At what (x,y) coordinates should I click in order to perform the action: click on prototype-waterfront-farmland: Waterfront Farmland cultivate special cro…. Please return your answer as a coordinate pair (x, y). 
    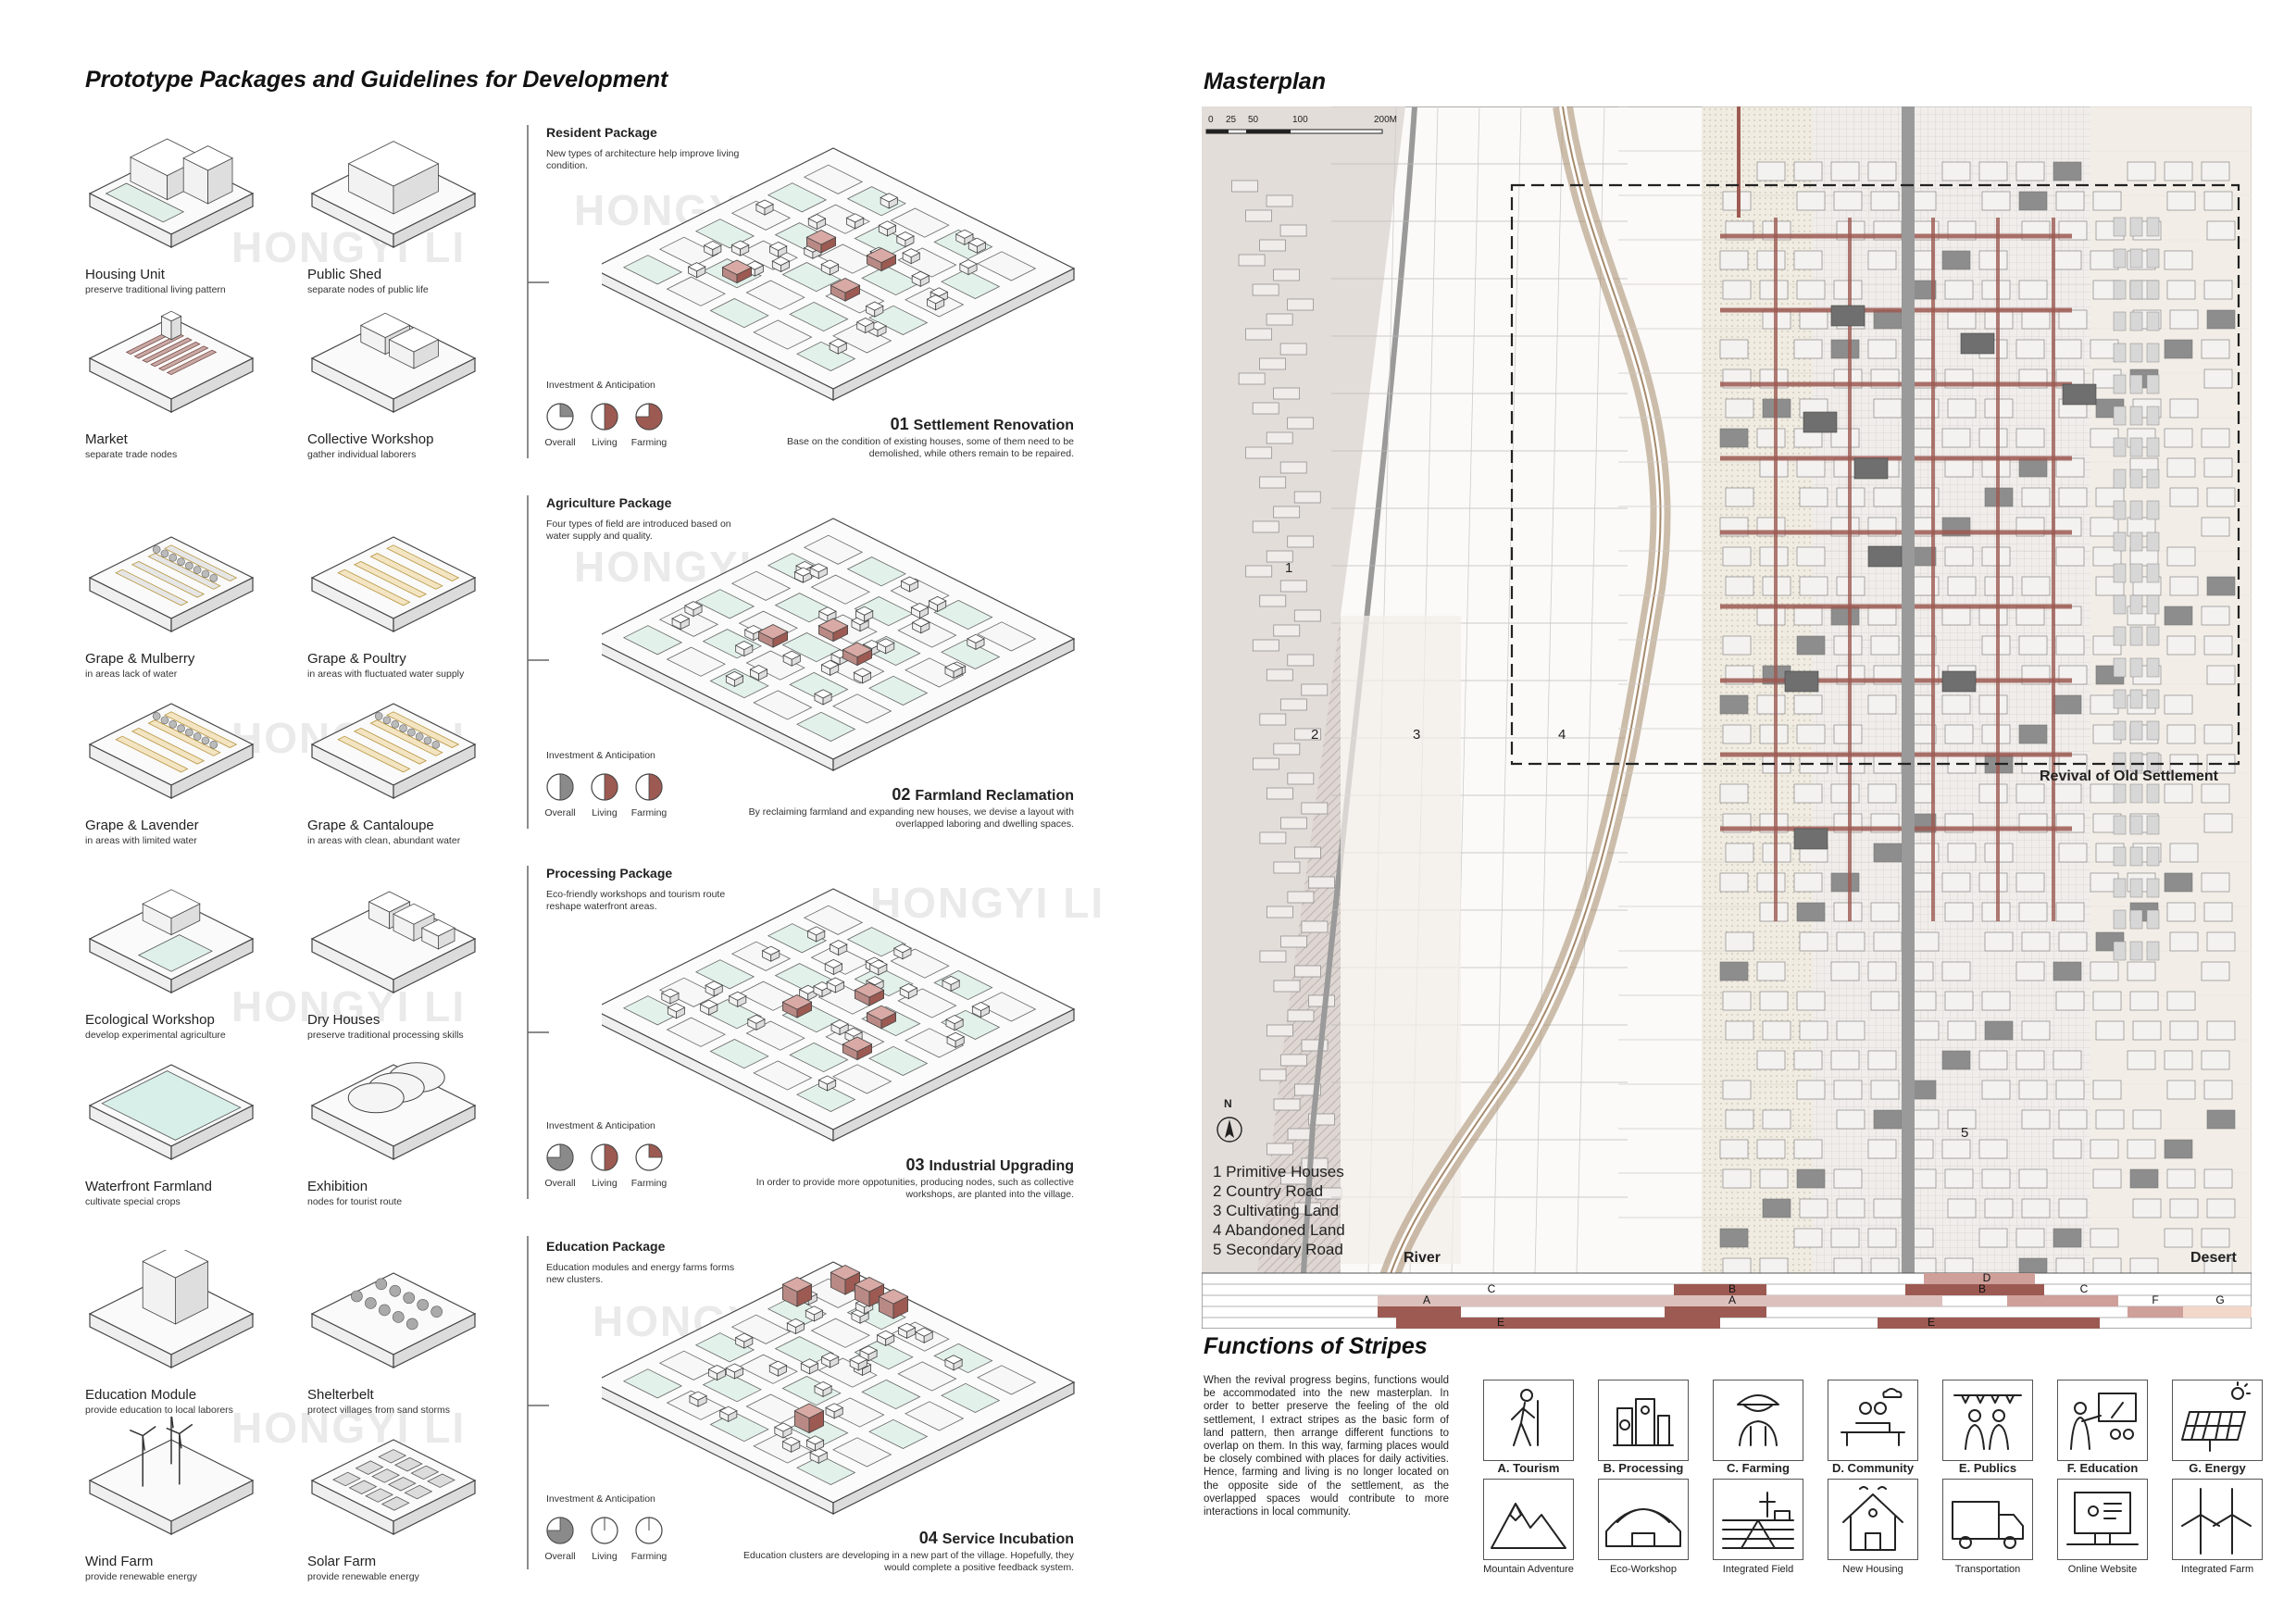
    Looking at the image, I should click on (182, 1124).